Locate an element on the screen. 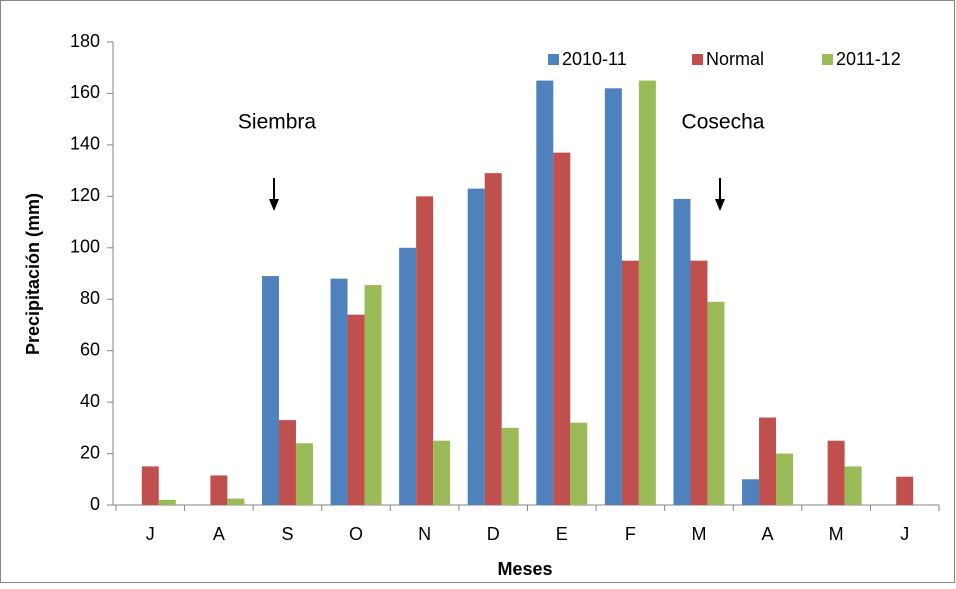 Image resolution: width=956 pixels, height=589 pixels. y-tick-label: 180 is located at coordinates (85, 41).